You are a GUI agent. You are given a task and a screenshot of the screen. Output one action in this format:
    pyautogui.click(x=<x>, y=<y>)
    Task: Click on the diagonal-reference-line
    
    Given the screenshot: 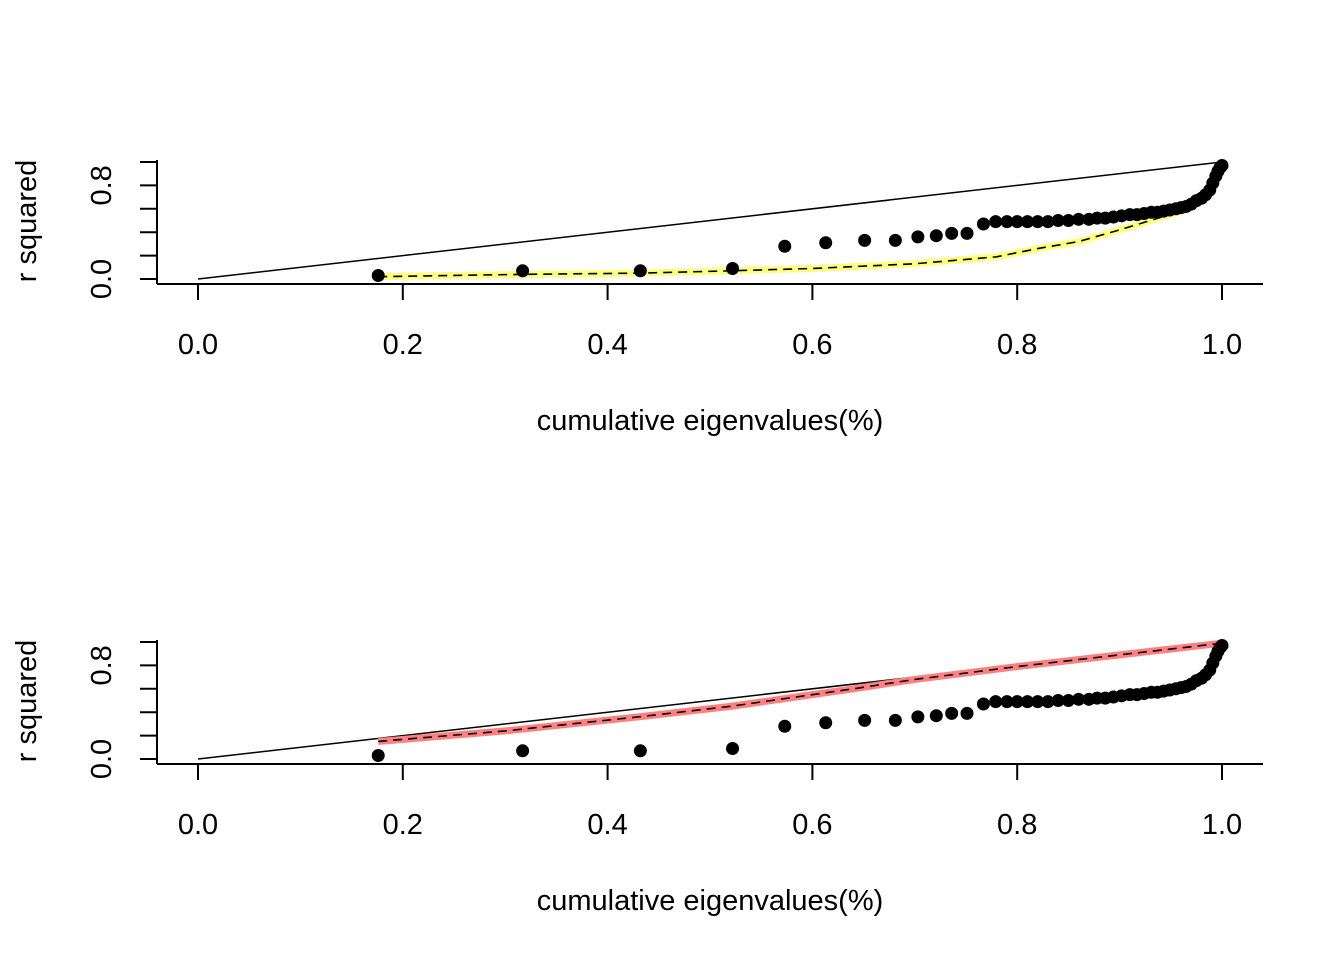 What is the action you would take?
    pyautogui.click(x=710, y=220)
    